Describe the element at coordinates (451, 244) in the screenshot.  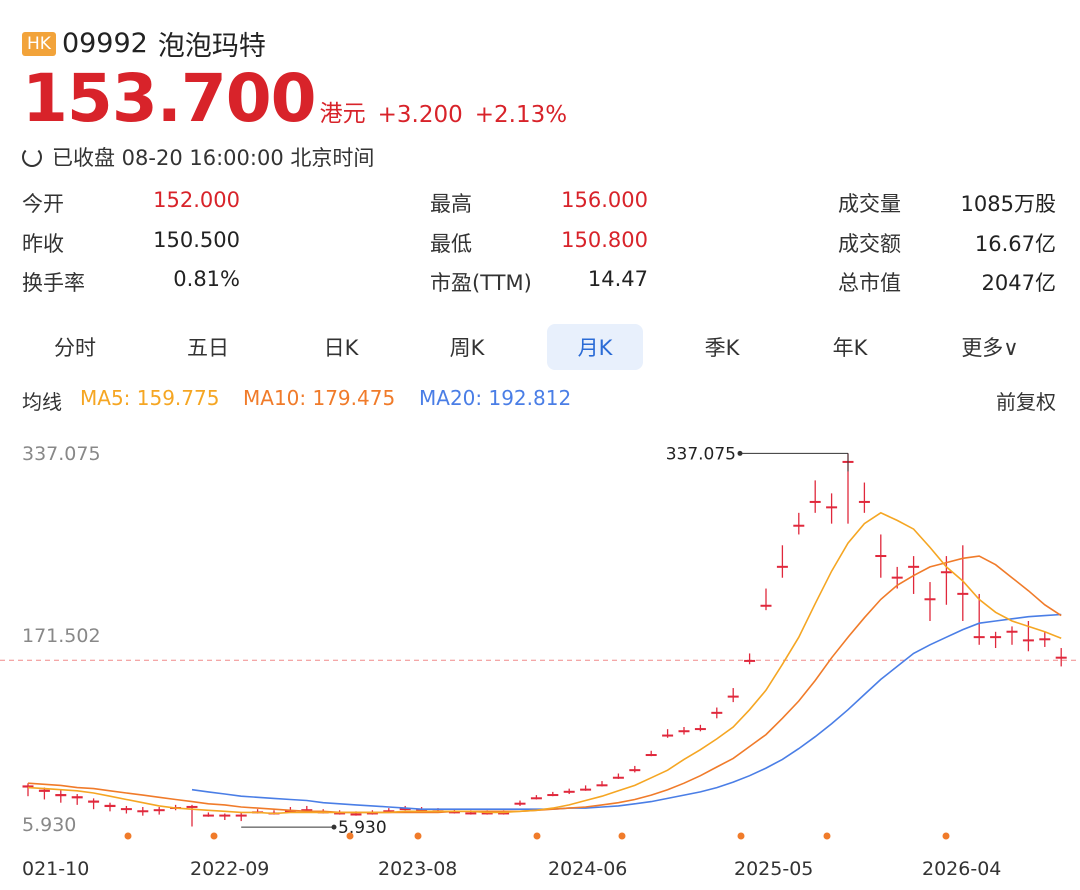
I see `stat-label: 最低` at that location.